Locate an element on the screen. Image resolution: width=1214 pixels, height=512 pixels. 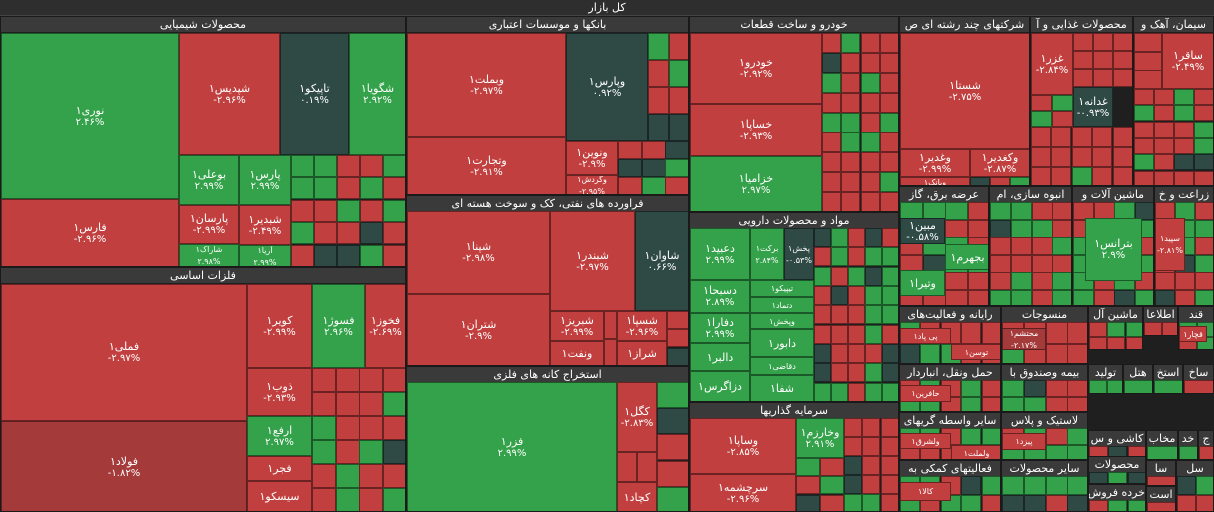
stock-tile: شبریز۱ -۲.۹۹% is located at coordinates (577, 326).